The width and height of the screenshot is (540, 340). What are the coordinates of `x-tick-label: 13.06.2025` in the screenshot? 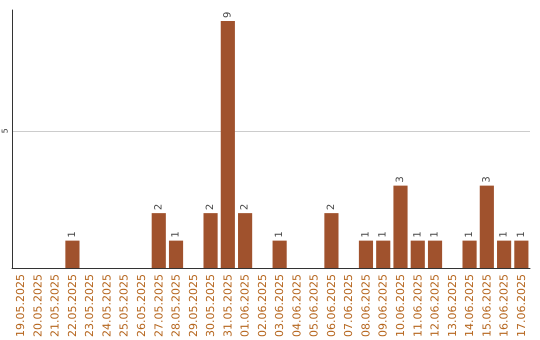 It's located at (452, 306).